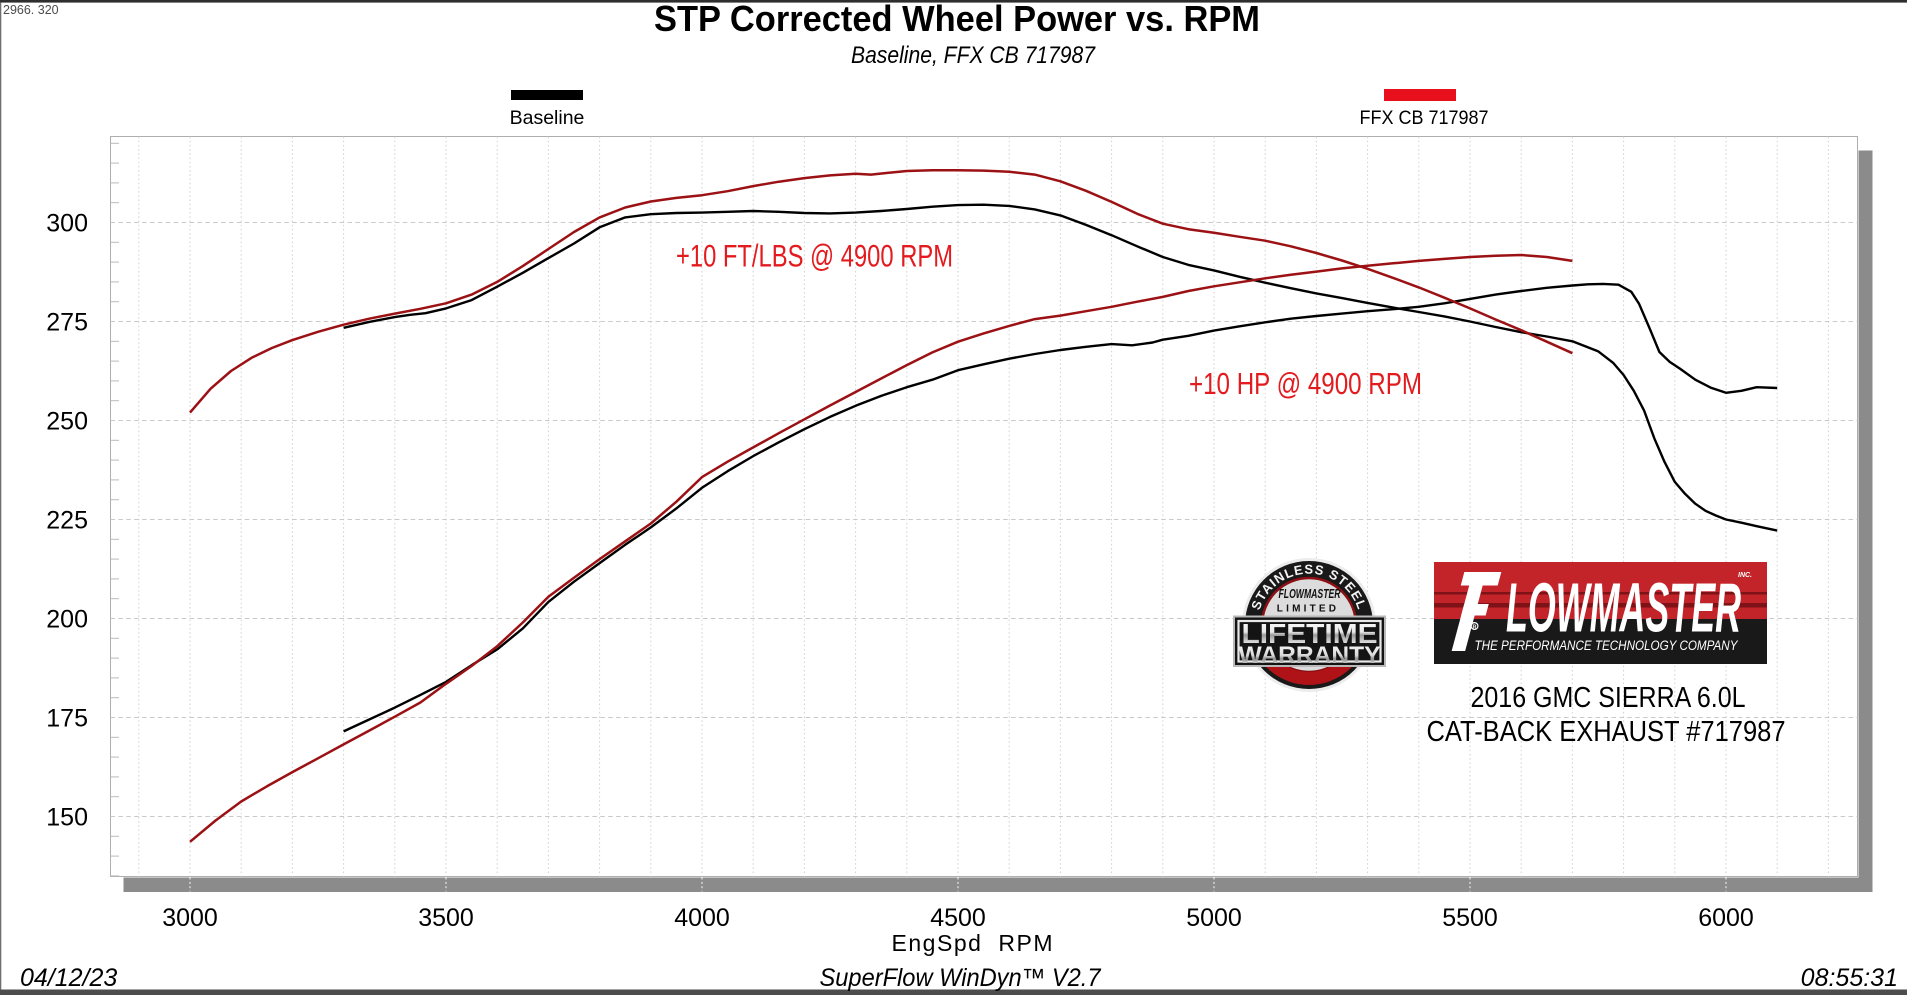  I want to click on svg-text: 150, so click(67, 818).